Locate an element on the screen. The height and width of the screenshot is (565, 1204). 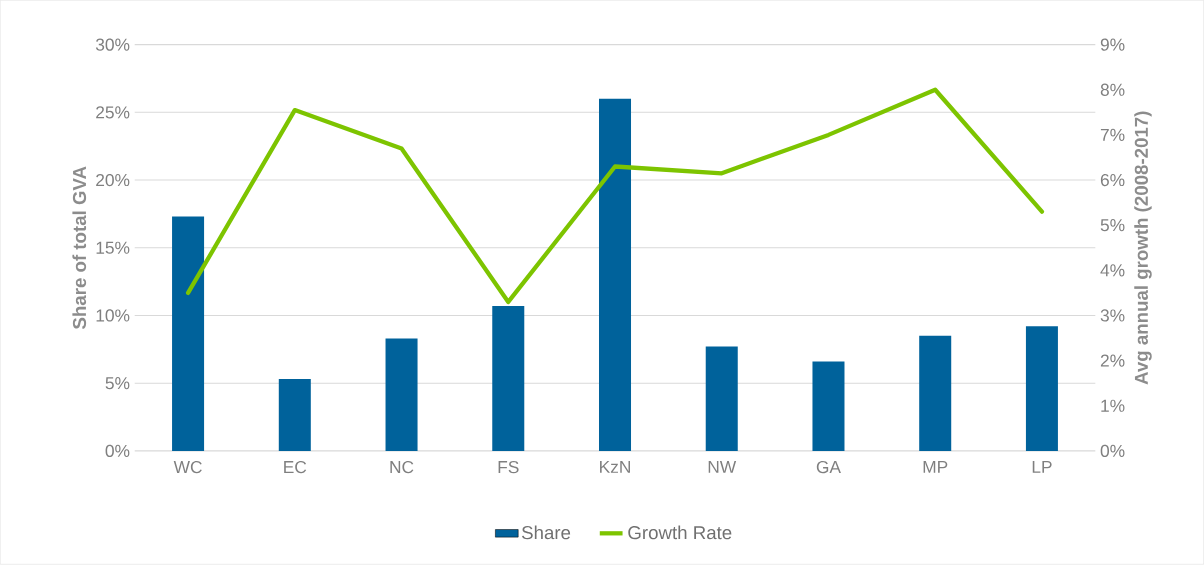
x-tick-label: GA is located at coordinates (828, 467).